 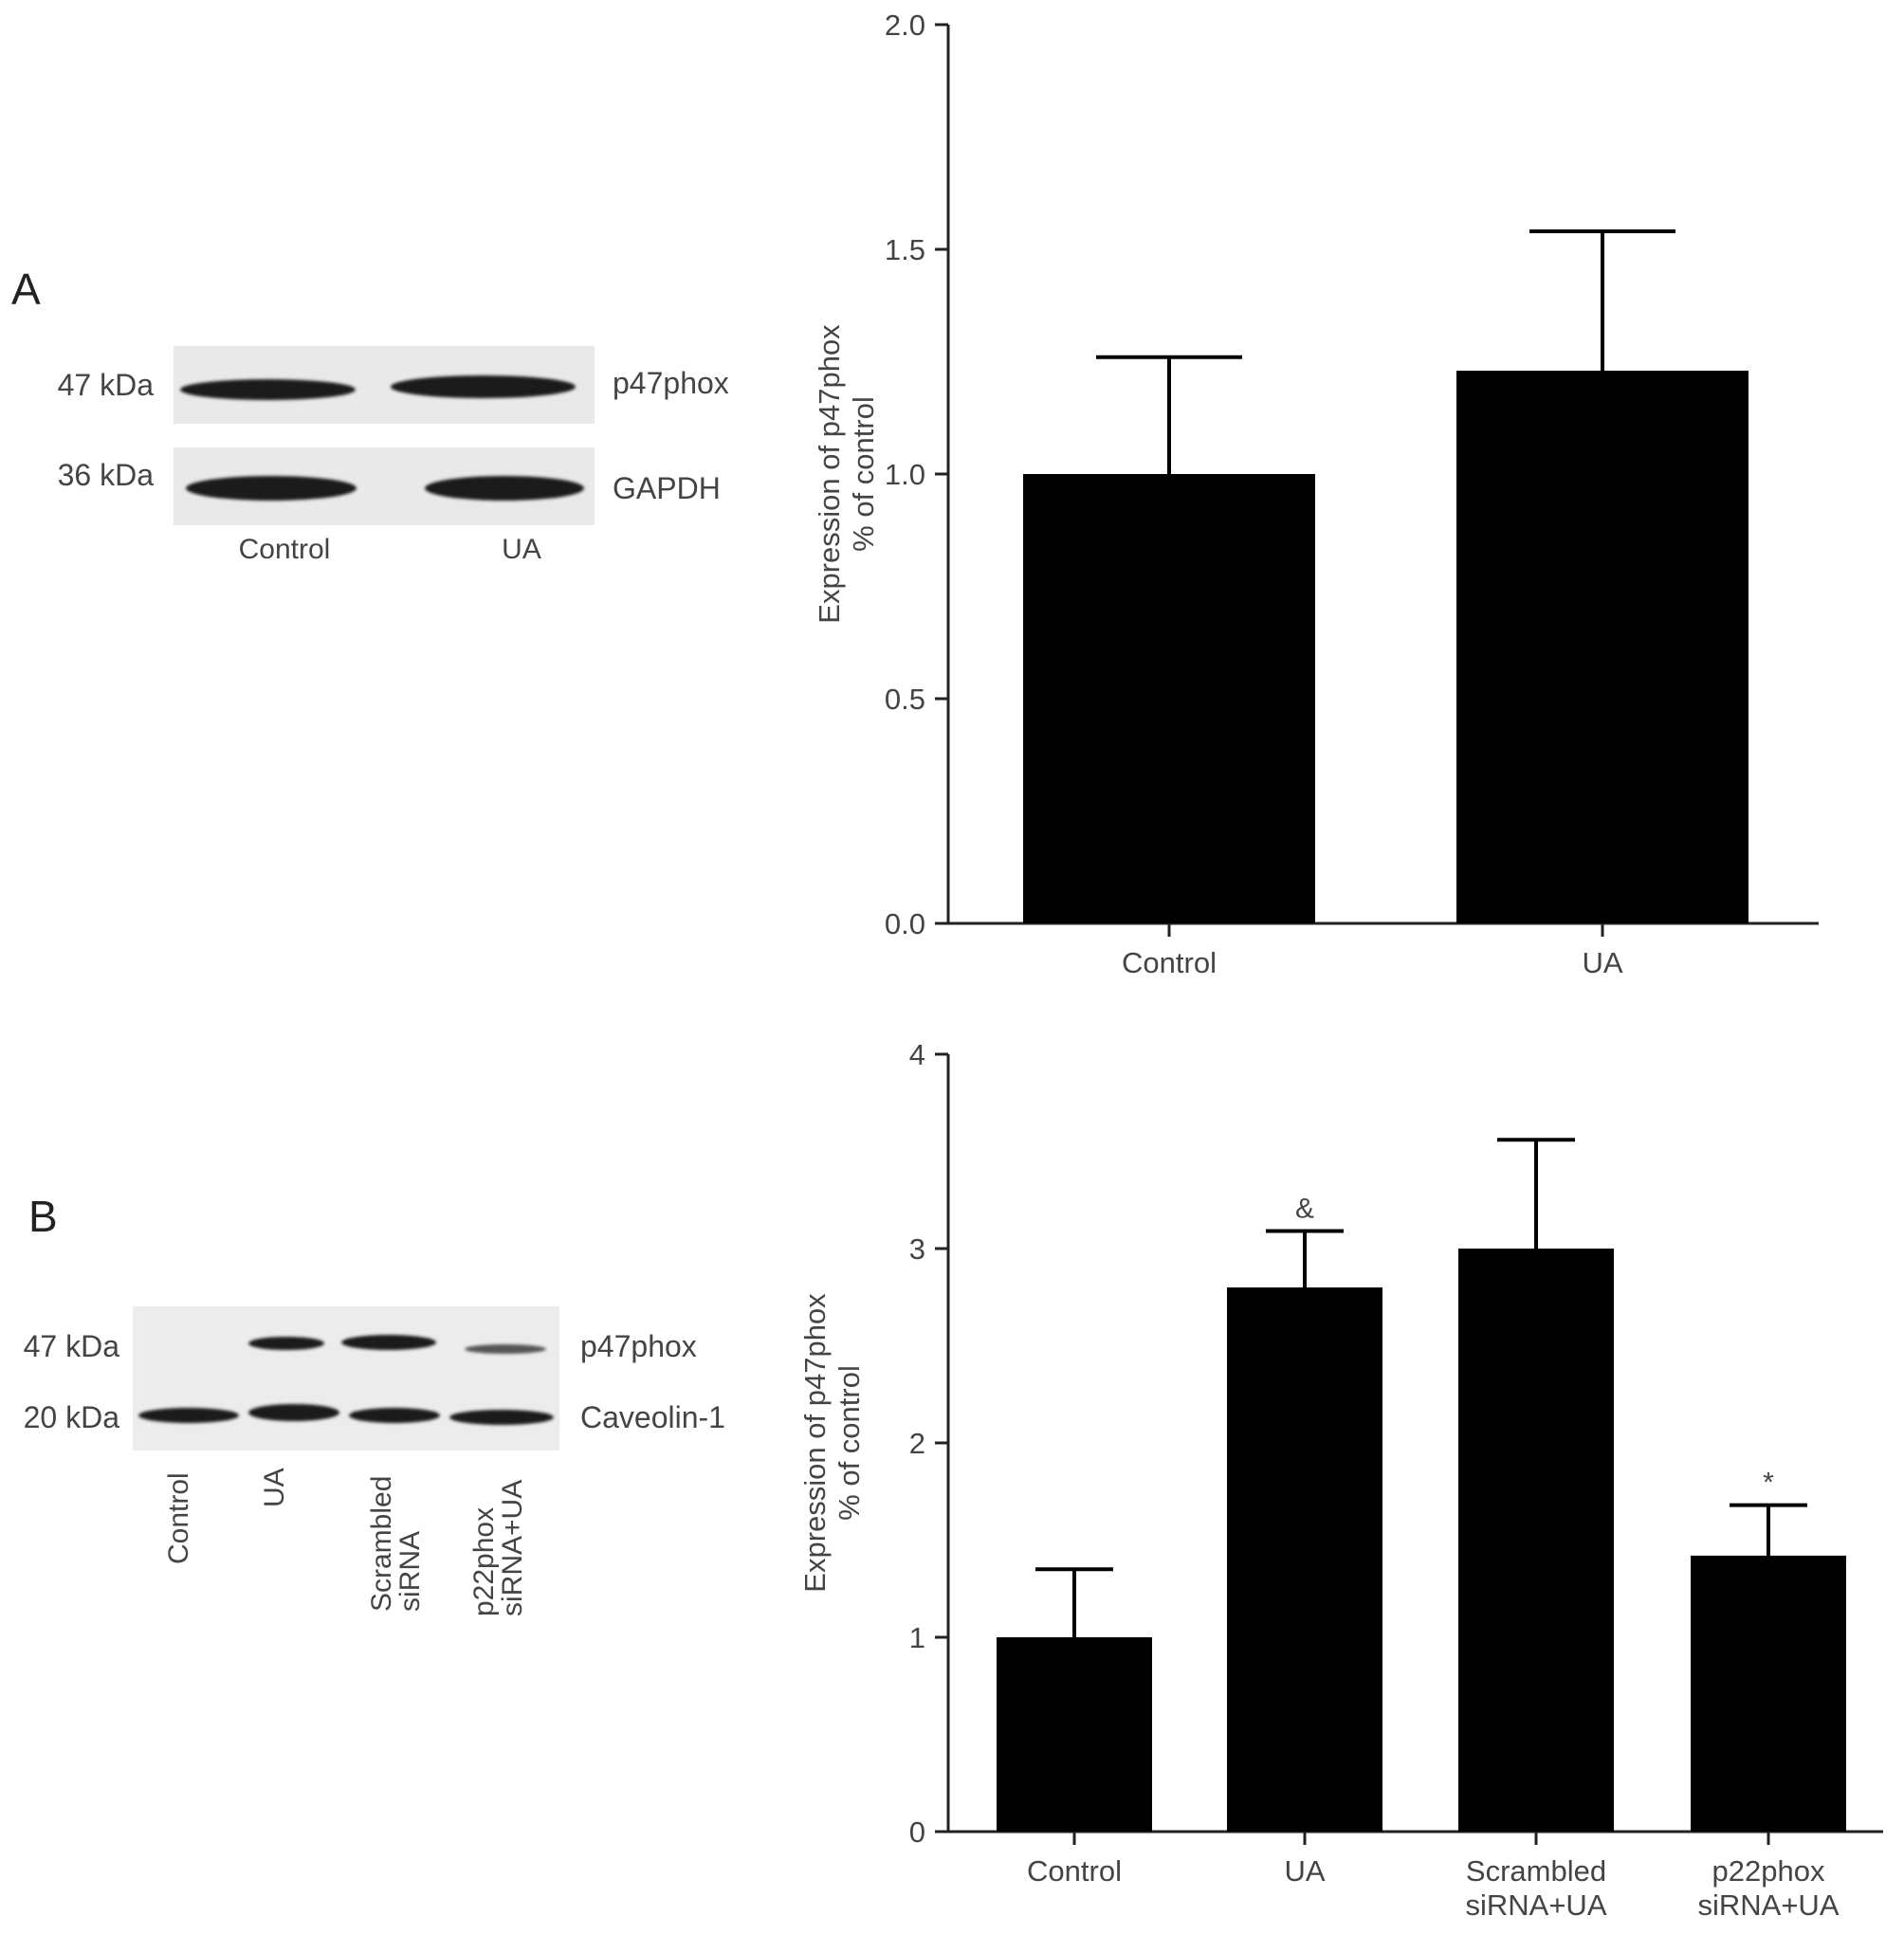 What do you see at coordinates (1768, 1888) in the screenshot?
I see `chart-b-x-tick-label: p22phox siRNA+UA` at bounding box center [1768, 1888].